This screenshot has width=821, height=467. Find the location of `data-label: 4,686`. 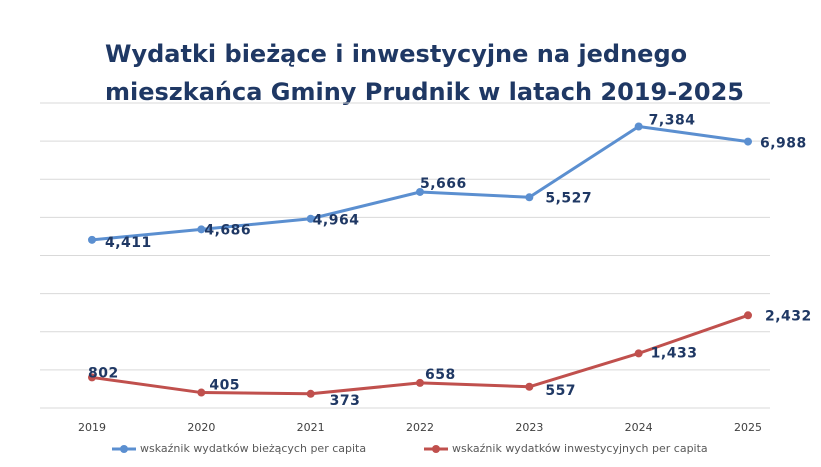

data-label: 4,686 is located at coordinates (227, 230).